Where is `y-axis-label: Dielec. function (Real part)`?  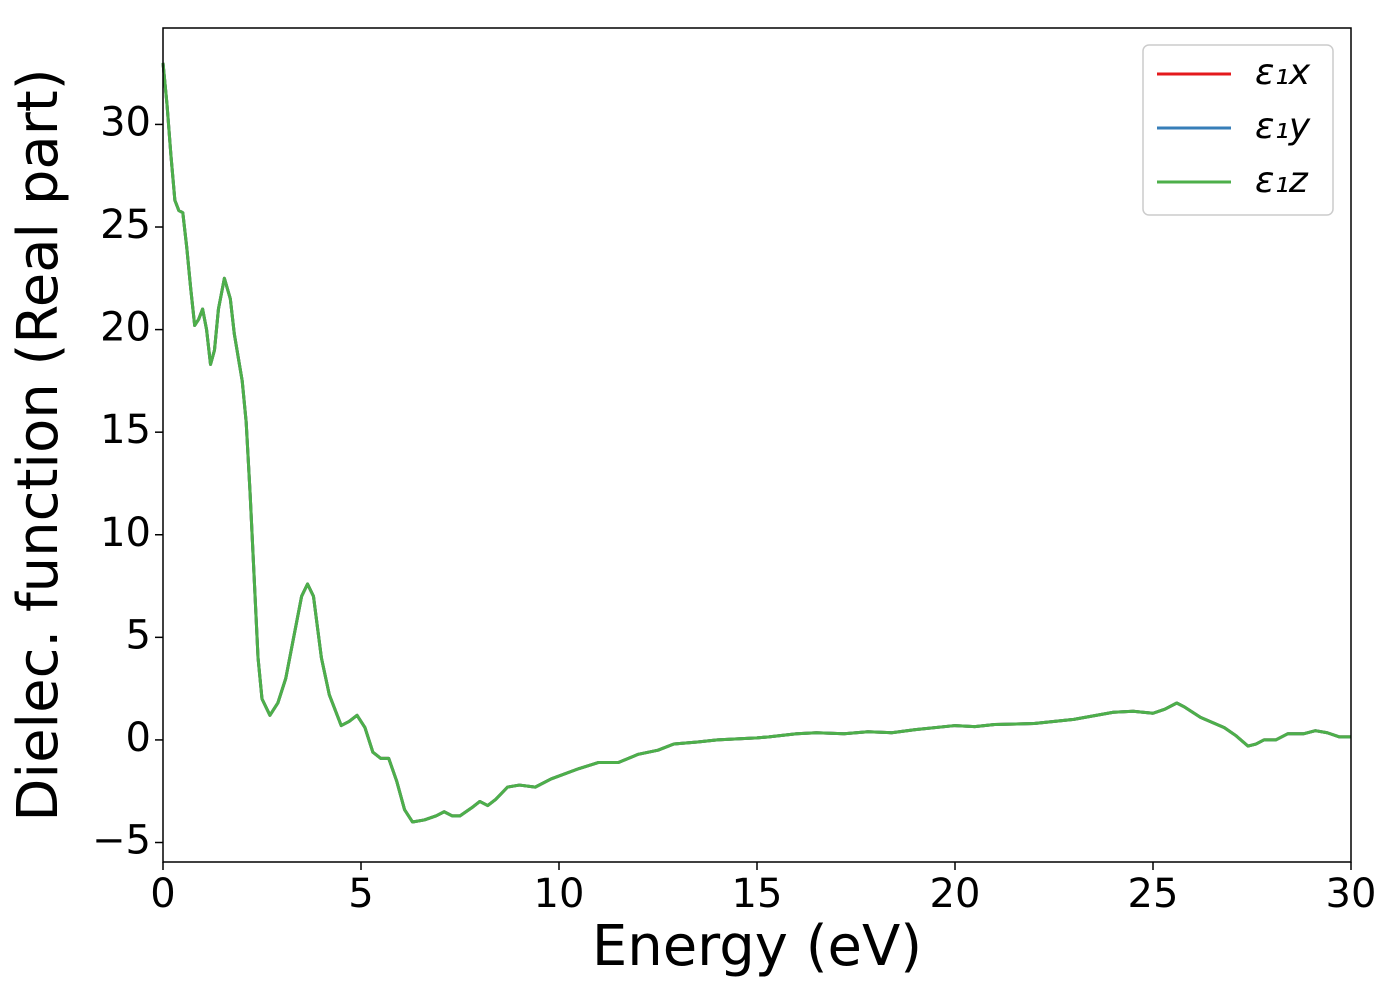
y-axis-label: Dielec. function (Real part) is located at coordinates (38, 444).